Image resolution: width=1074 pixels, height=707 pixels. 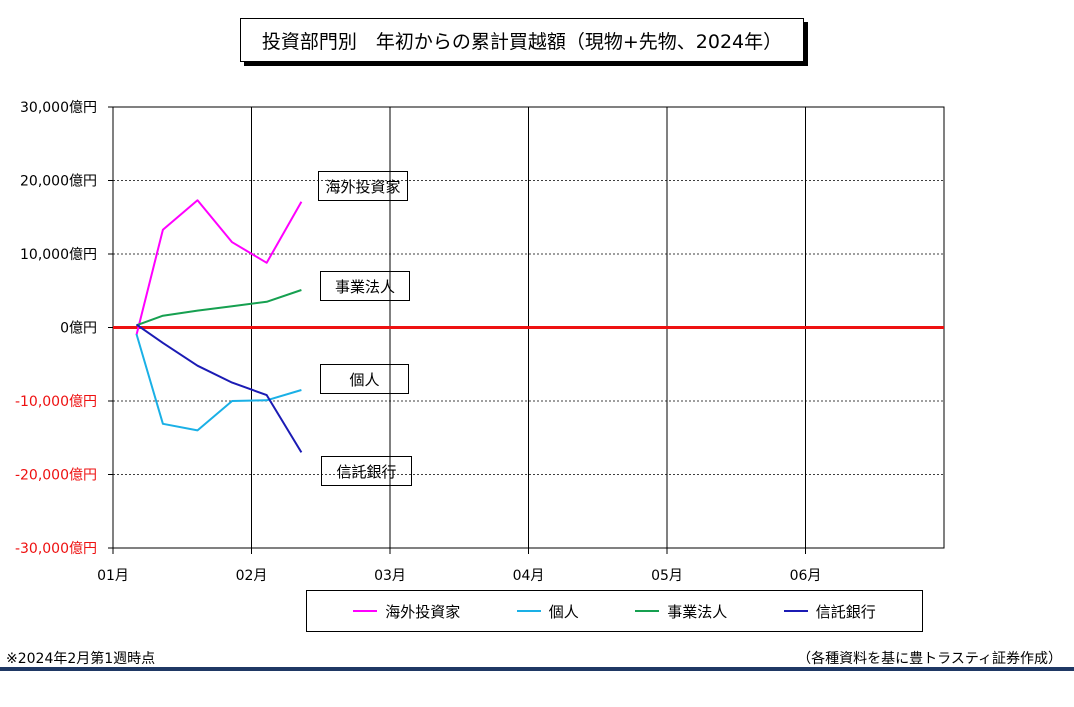 What do you see at coordinates (81, 659) in the screenshot?
I see `footnote: ※2024年2月第1週時点` at bounding box center [81, 659].